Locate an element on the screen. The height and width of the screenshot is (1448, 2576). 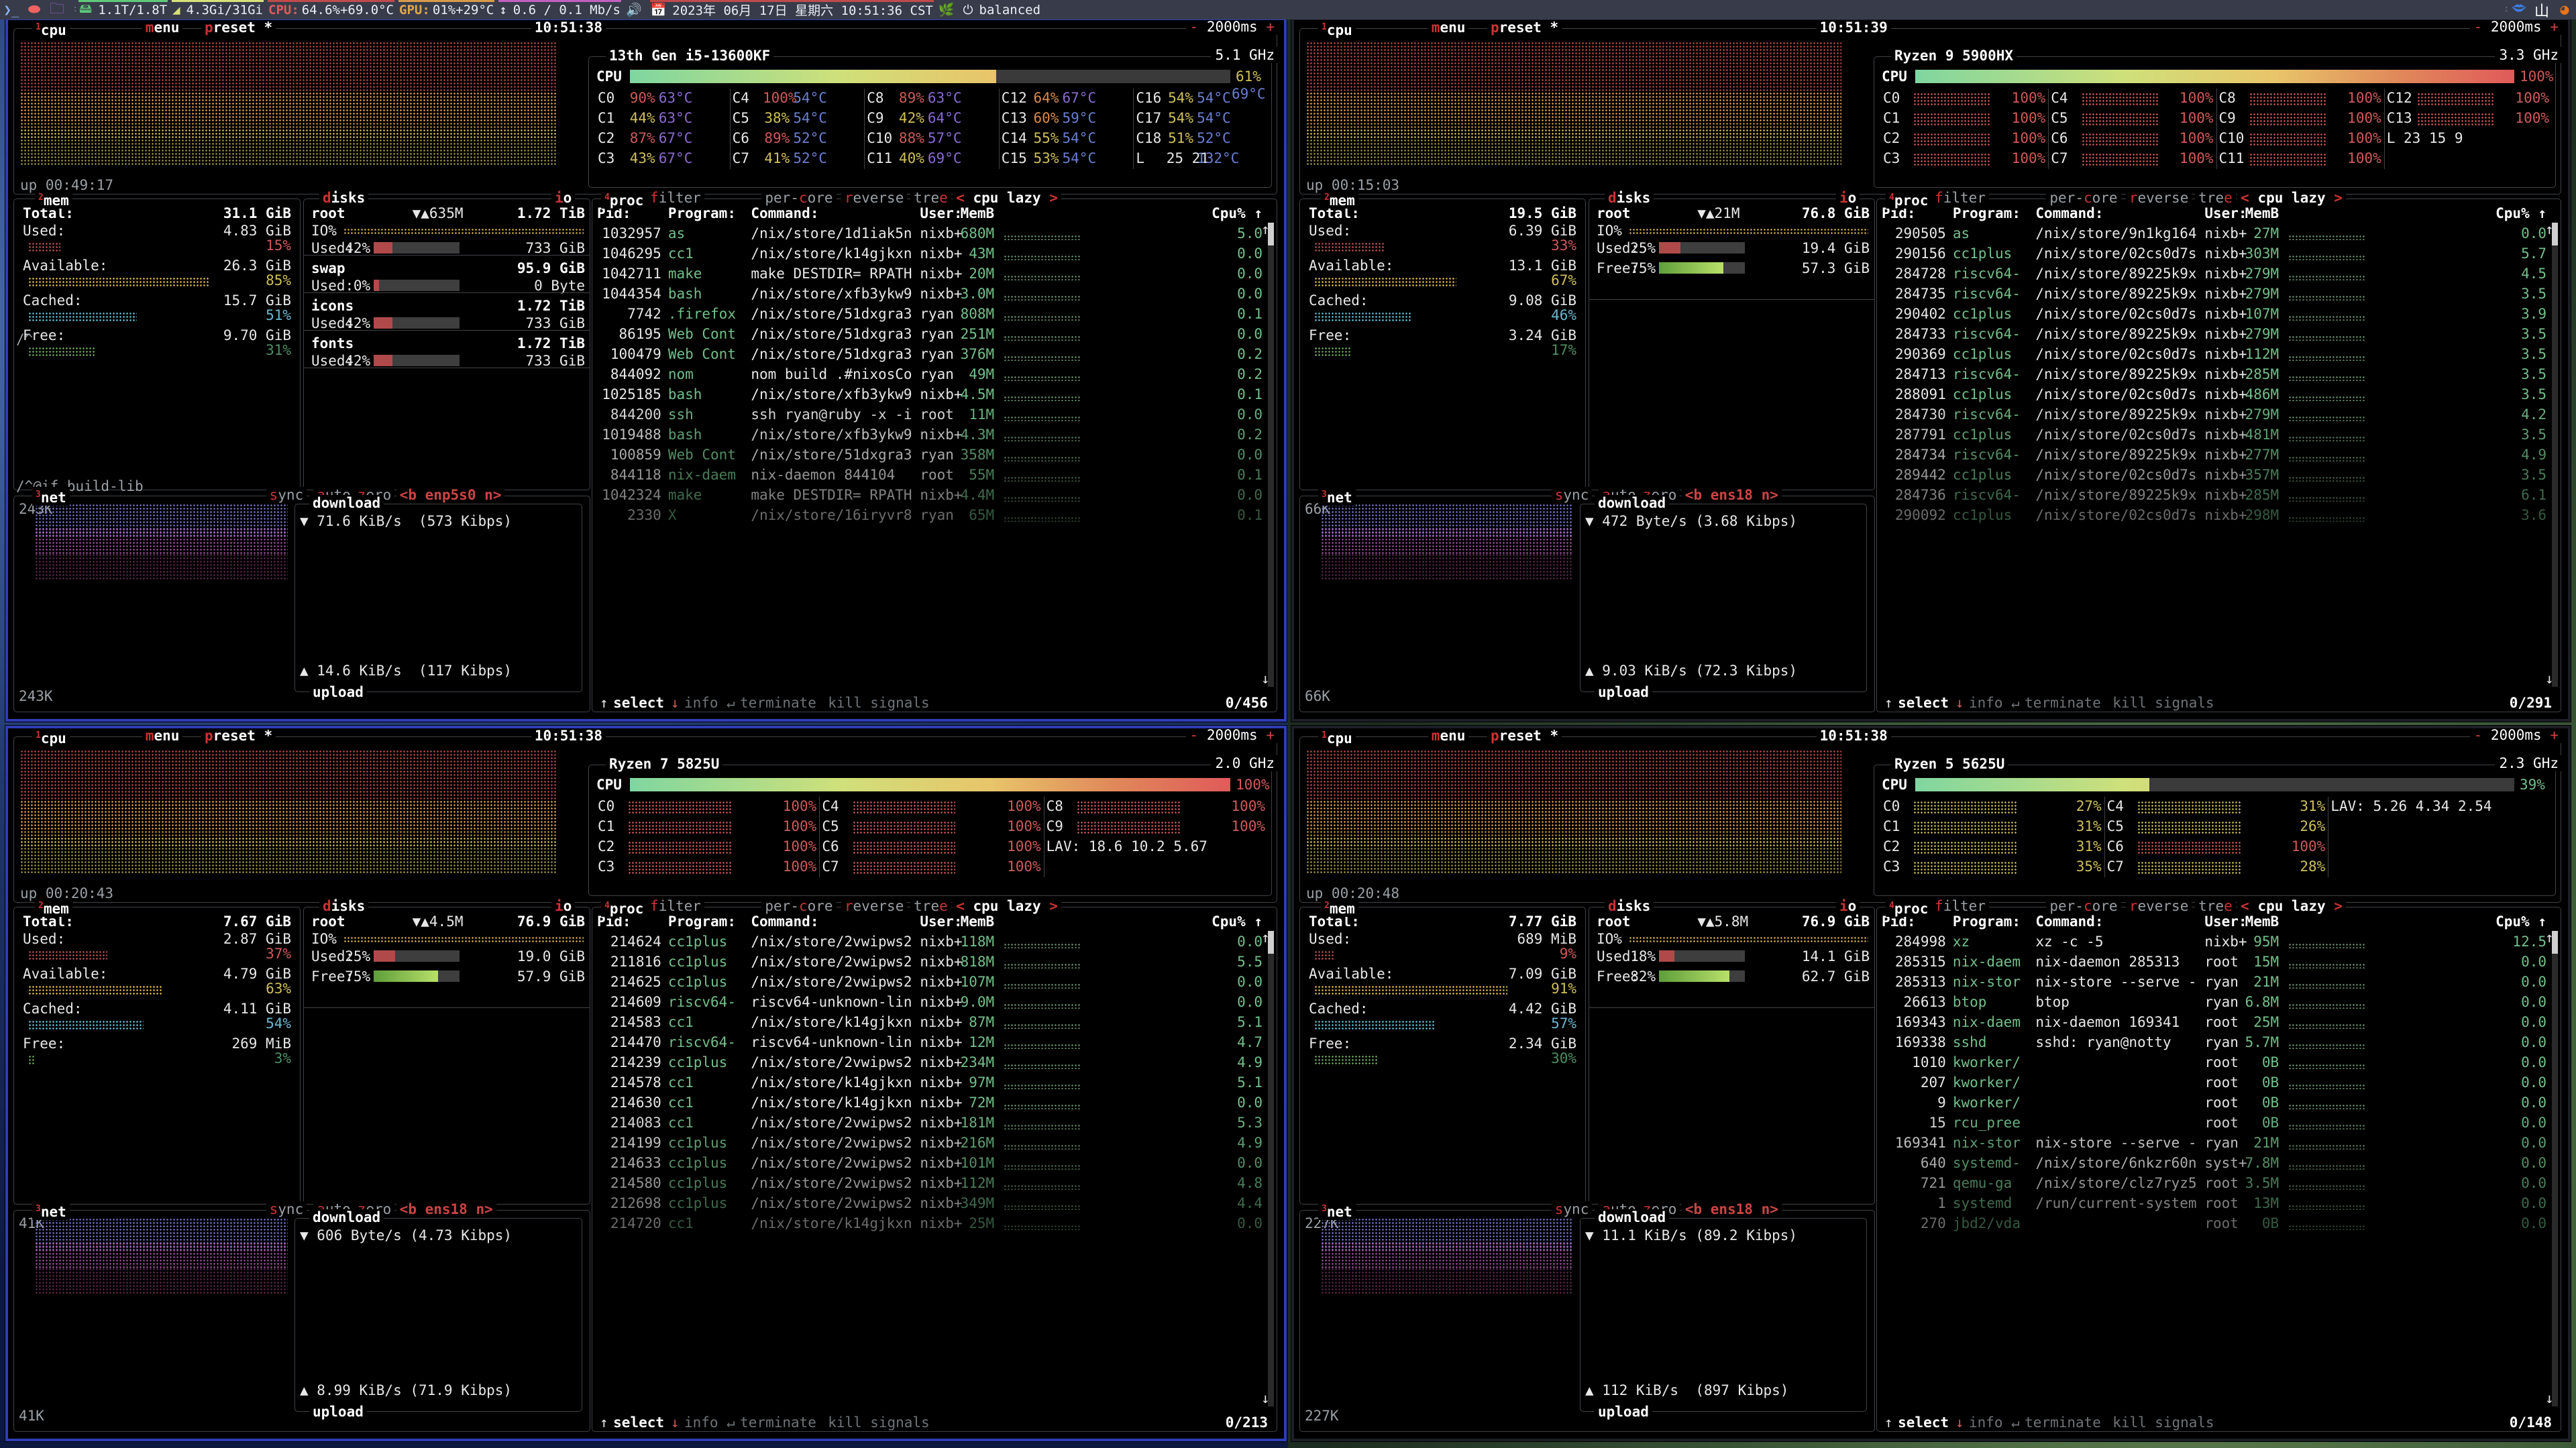
panel-launchers: ❯_ ⬬ 🗀 ∶ is located at coordinates (39, 9).